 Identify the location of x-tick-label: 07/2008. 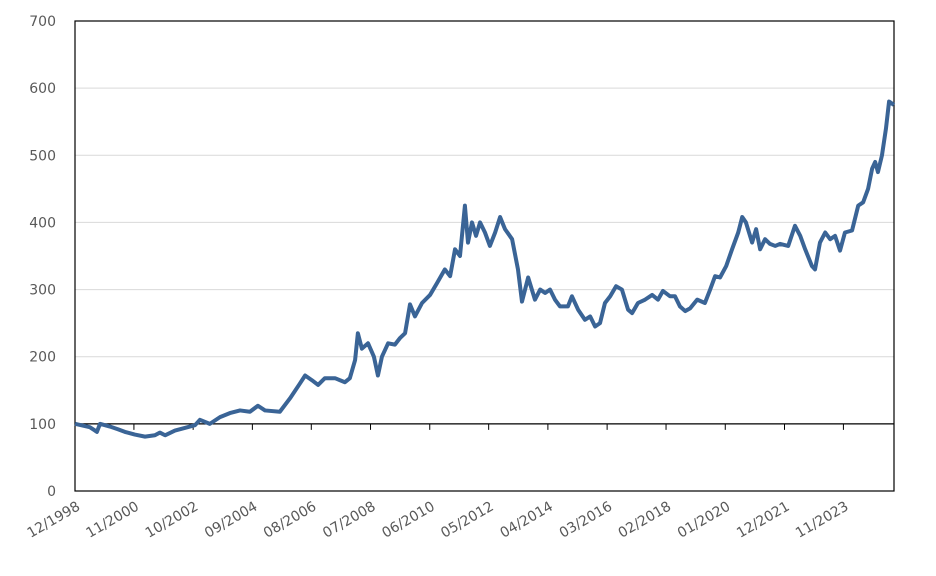
(349, 520).